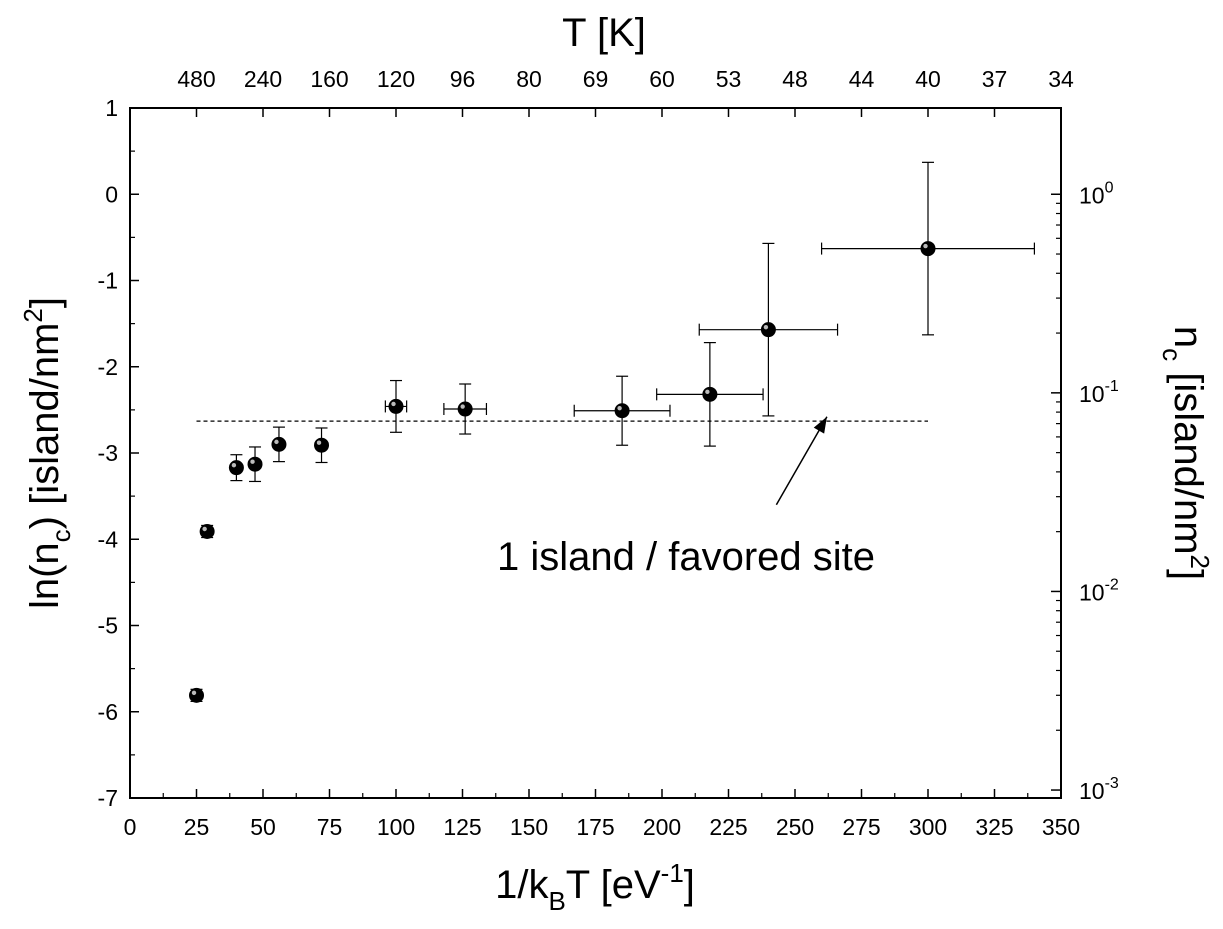  I want to click on y-tick-label: 1, so click(111, 108).